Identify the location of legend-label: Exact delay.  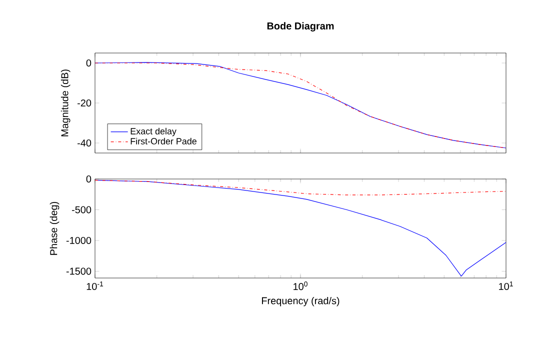
(153, 132).